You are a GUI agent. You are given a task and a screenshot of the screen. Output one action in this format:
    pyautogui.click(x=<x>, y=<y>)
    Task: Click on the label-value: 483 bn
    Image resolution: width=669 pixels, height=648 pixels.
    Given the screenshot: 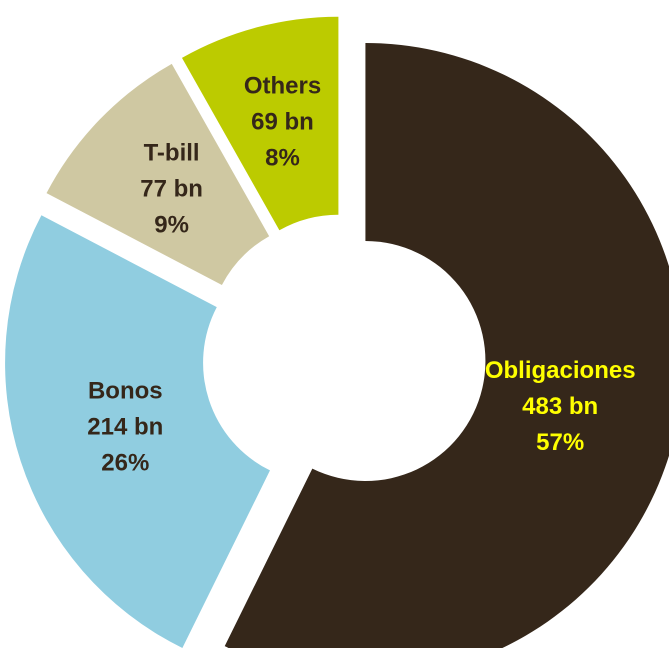 What is the action you would take?
    pyautogui.click(x=560, y=406)
    